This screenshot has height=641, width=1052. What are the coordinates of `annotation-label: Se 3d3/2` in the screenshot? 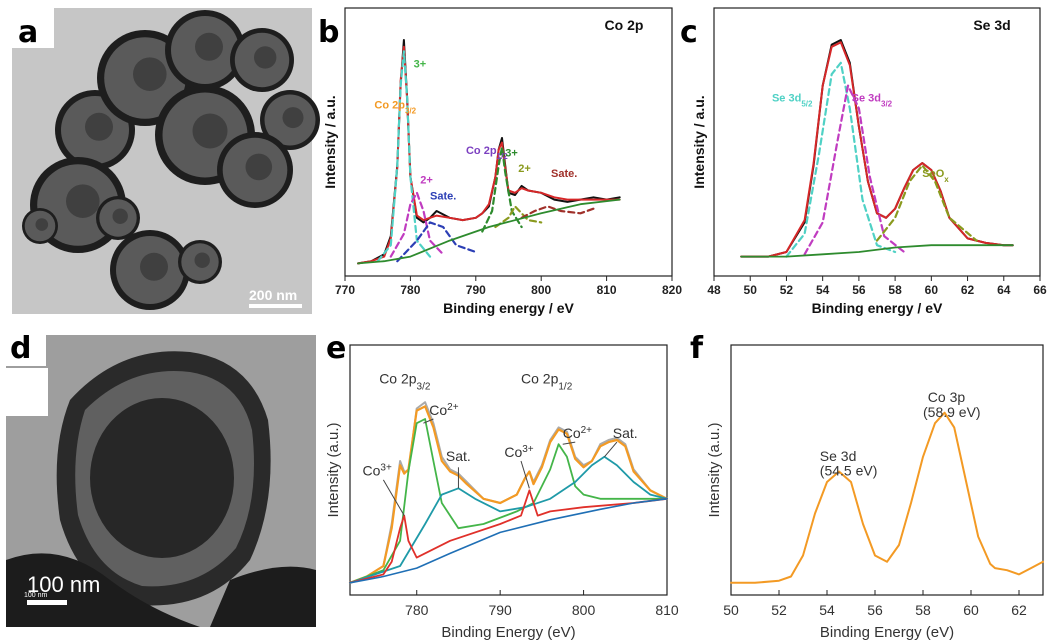 It's located at (872, 101).